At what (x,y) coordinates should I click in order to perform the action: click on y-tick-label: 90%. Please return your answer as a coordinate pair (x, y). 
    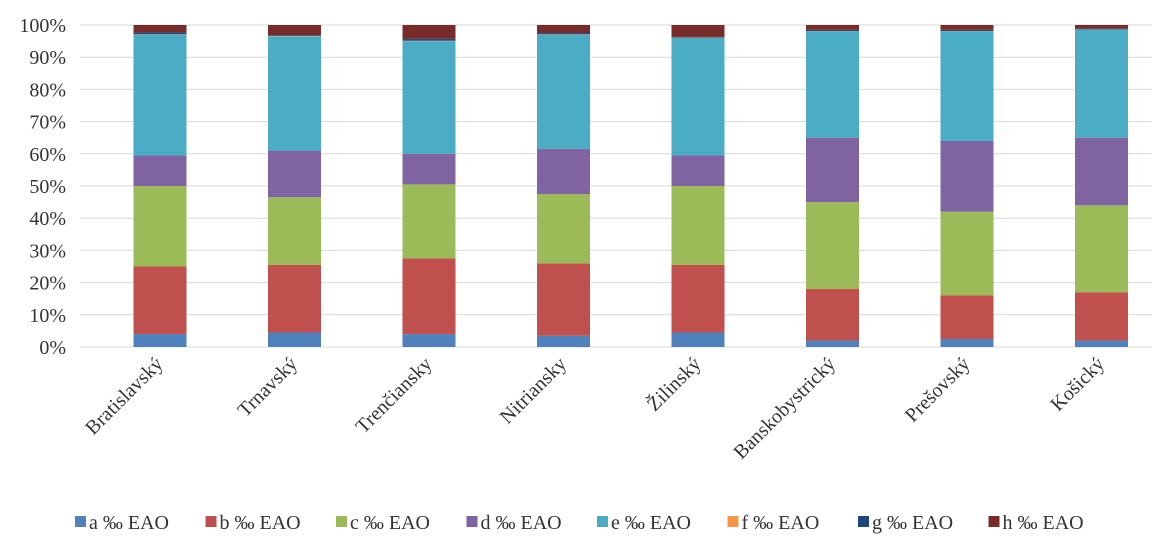
    Looking at the image, I should click on (47, 58).